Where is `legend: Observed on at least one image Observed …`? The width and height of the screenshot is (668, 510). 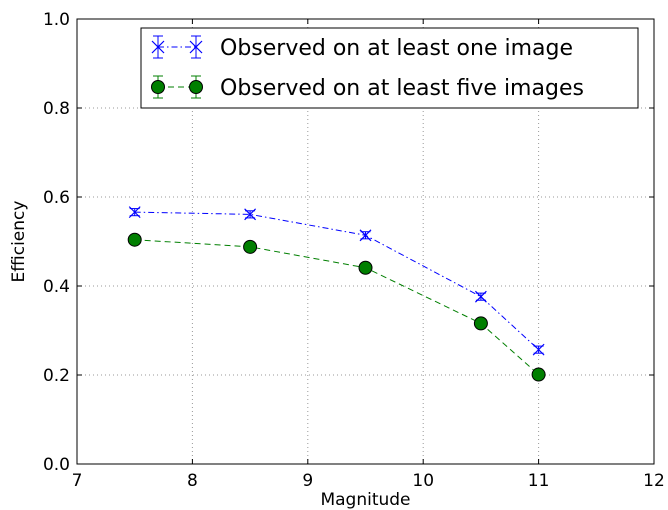 legend: Observed on at least one image Observed … is located at coordinates (389, 68).